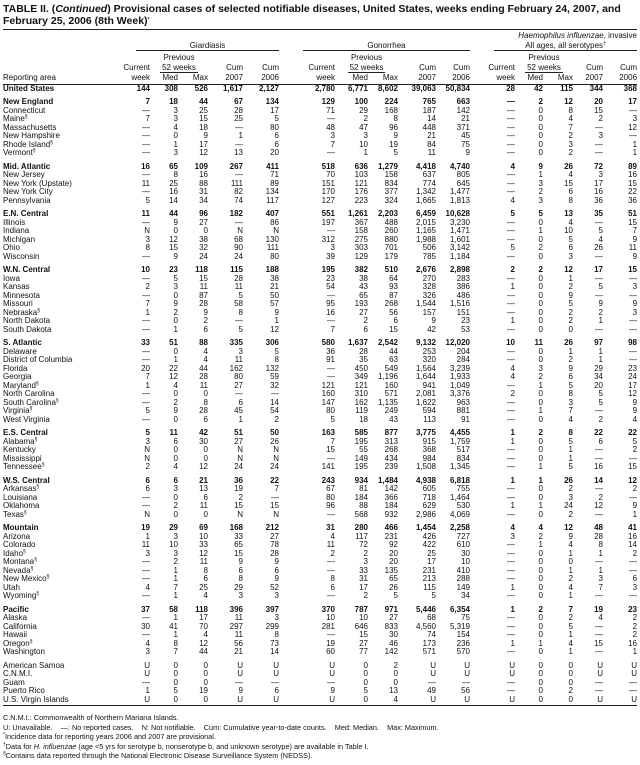 Image resolution: width=640 pixels, height=765 pixels. Describe the element at coordinates (16, 609) in the screenshot. I see `area-name: Pacific` at that location.